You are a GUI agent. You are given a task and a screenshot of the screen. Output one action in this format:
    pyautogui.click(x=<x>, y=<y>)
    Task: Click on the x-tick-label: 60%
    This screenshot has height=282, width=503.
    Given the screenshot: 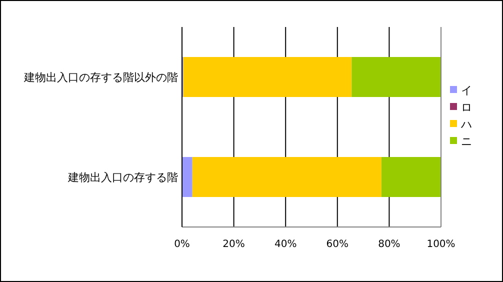 What is the action you would take?
    pyautogui.click(x=337, y=244)
    